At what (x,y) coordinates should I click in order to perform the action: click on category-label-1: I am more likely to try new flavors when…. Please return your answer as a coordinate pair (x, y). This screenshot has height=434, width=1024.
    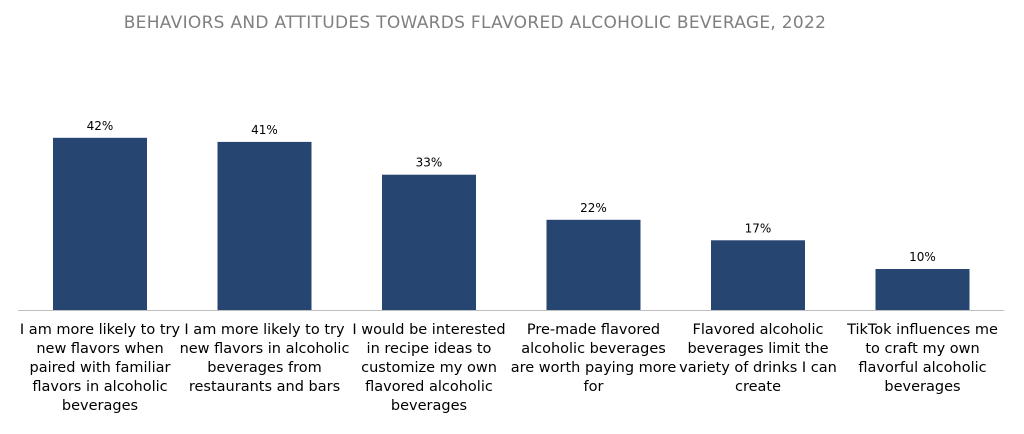
    Looking at the image, I should click on (100, 368).